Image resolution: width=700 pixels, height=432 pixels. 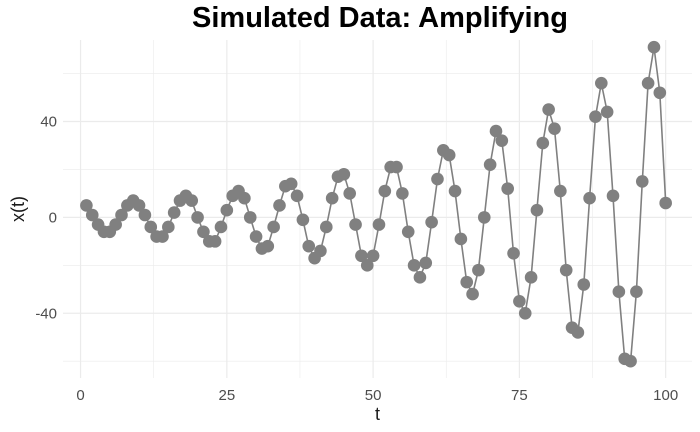 I want to click on y-axis-title: x(t), so click(x=18, y=209).